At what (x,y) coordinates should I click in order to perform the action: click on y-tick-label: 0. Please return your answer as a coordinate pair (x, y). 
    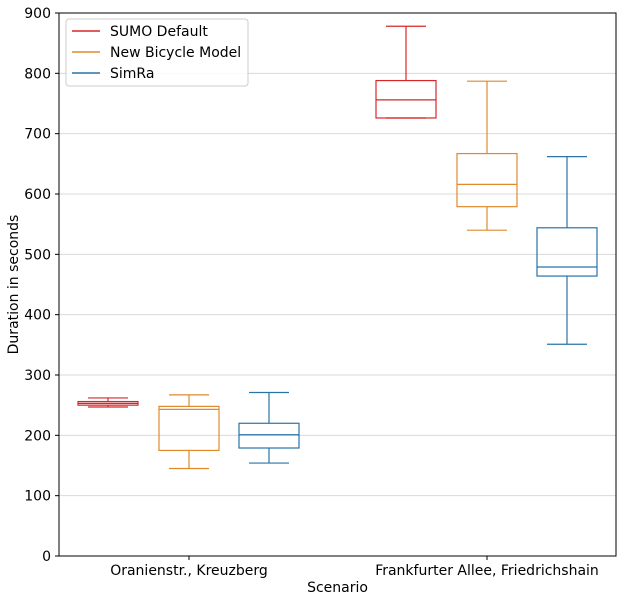
    Looking at the image, I should click on (46, 557).